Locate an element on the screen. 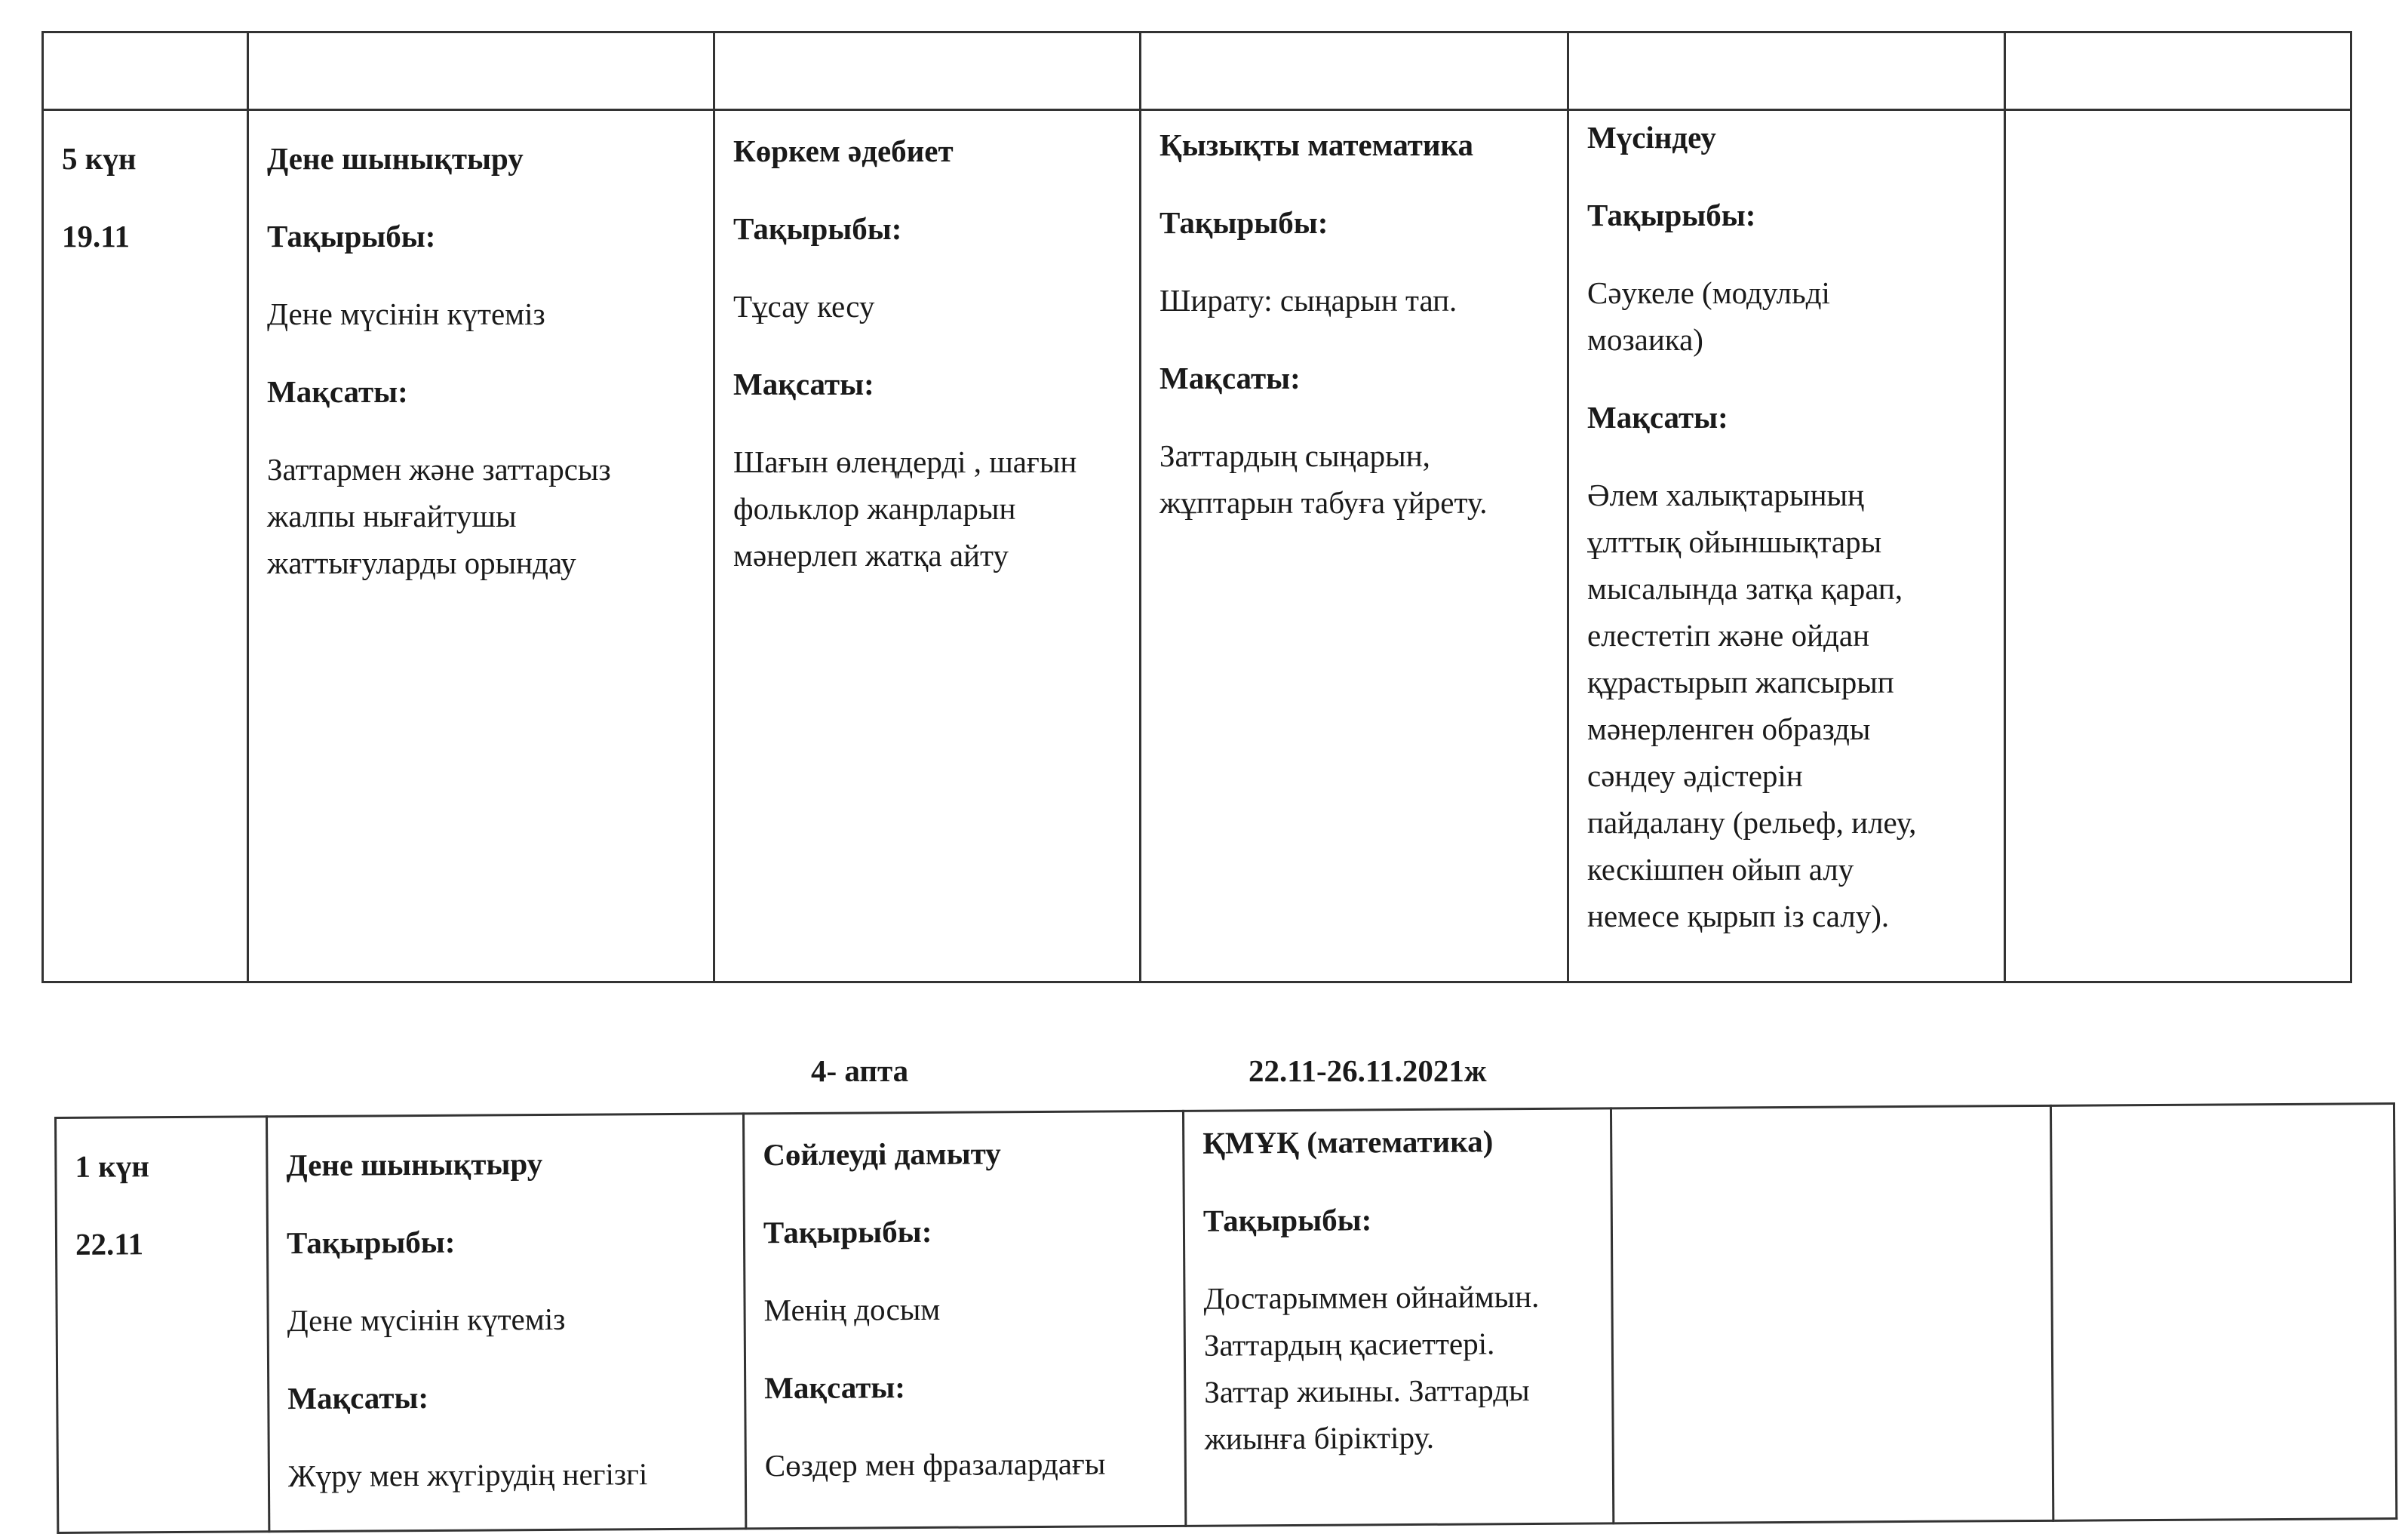 The width and height of the screenshot is (2408, 1534). text-line: мысалында затқа қарап, is located at coordinates (1745, 588).